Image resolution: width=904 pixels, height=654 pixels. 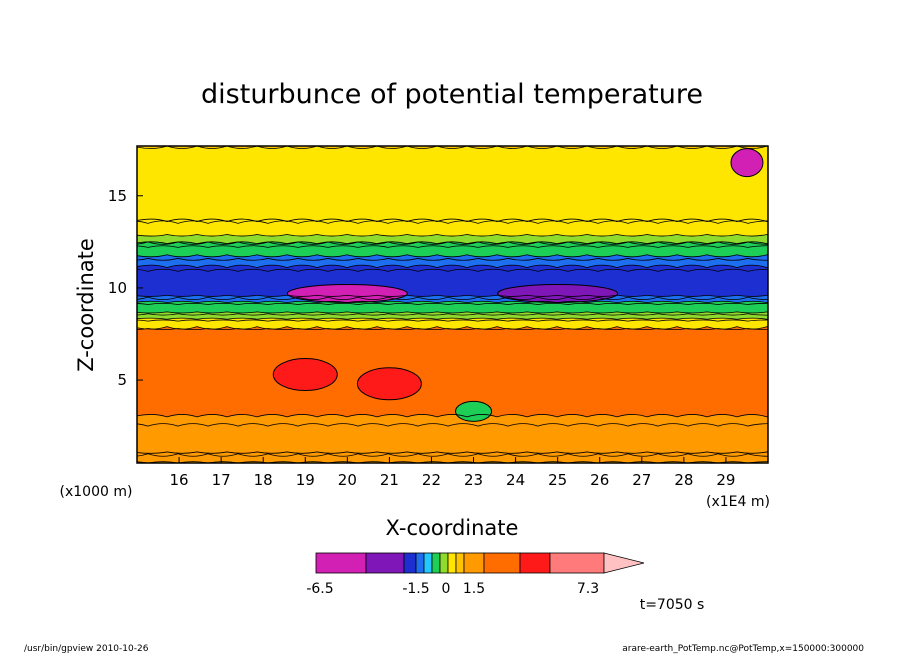 What do you see at coordinates (452, 94) in the screenshot?
I see `chart-title: disturbunce of potential temperature` at bounding box center [452, 94].